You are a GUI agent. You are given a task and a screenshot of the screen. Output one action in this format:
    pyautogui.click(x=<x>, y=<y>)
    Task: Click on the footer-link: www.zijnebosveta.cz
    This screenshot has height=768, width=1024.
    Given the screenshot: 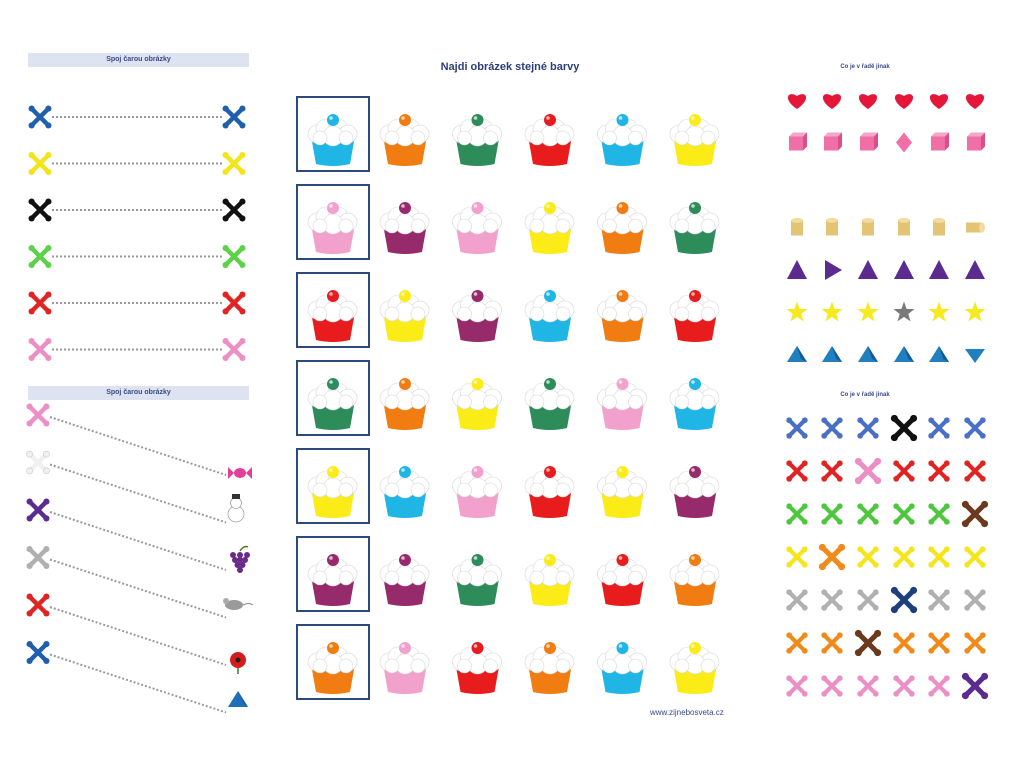 What is the action you would take?
    pyautogui.click(x=687, y=712)
    